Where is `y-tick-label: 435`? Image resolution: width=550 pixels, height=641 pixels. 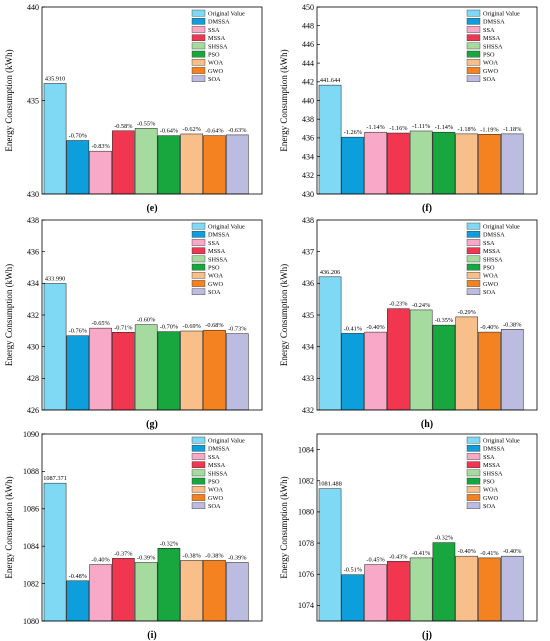
y-tick-label: 435 is located at coordinates (308, 315).